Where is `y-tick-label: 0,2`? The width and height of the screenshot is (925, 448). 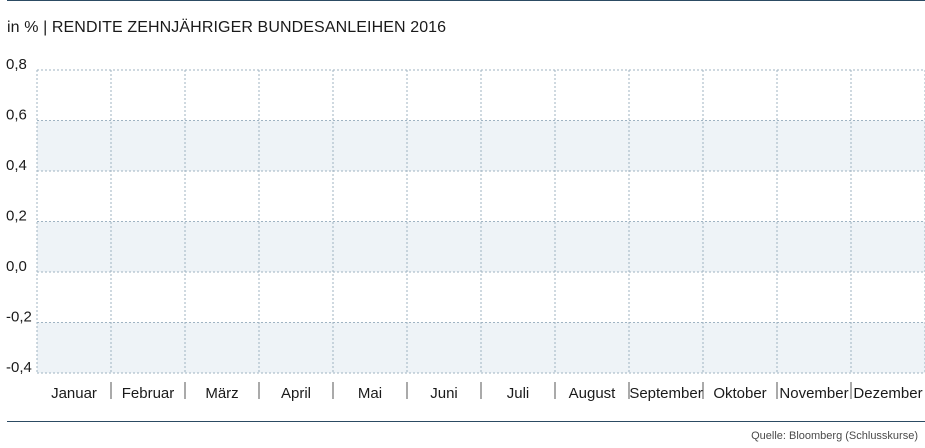 y-tick-label: 0,2 is located at coordinates (16, 216).